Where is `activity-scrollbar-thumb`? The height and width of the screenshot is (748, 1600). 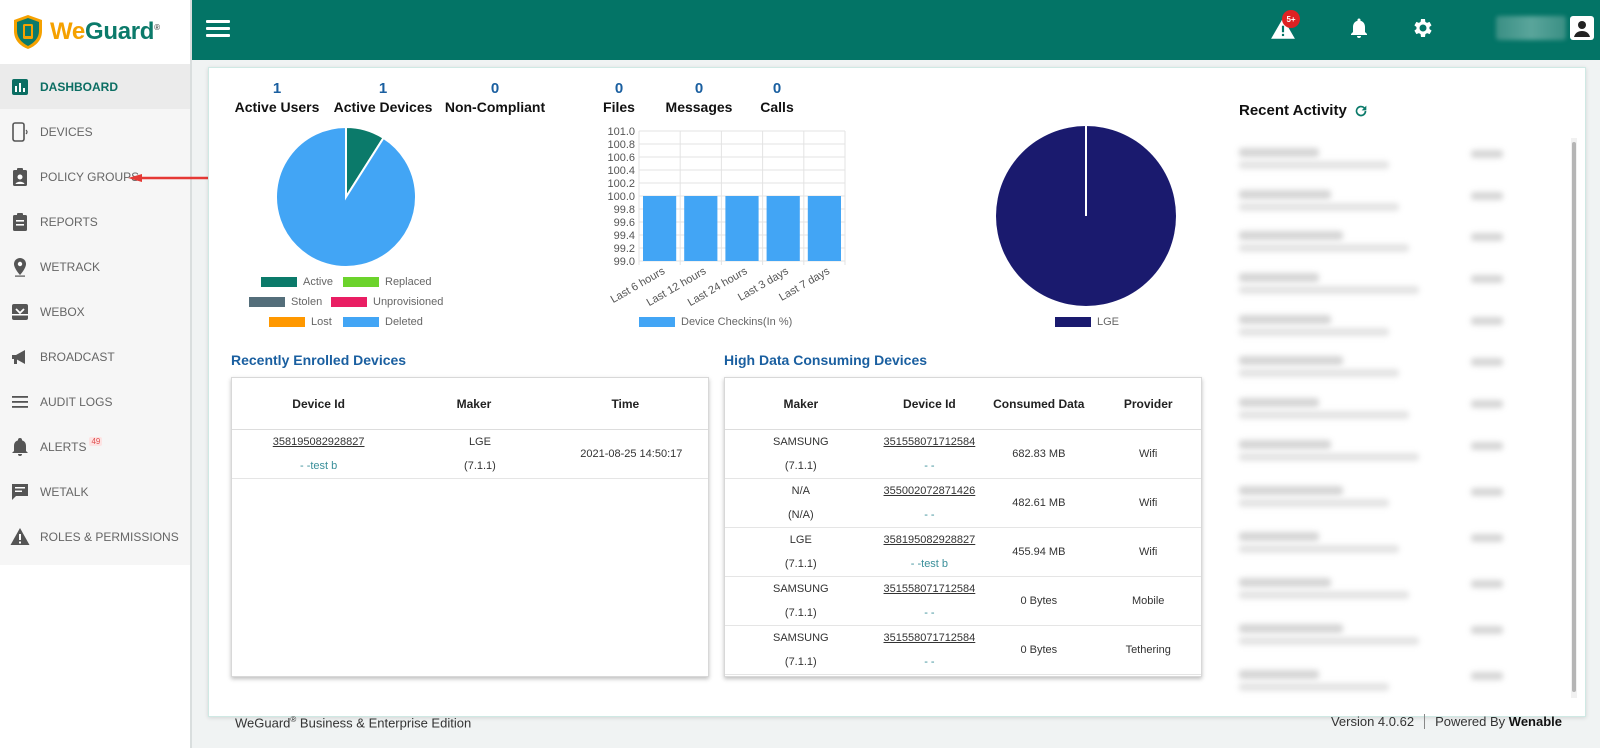
activity-scrollbar-thumb is located at coordinates (1574, 417).